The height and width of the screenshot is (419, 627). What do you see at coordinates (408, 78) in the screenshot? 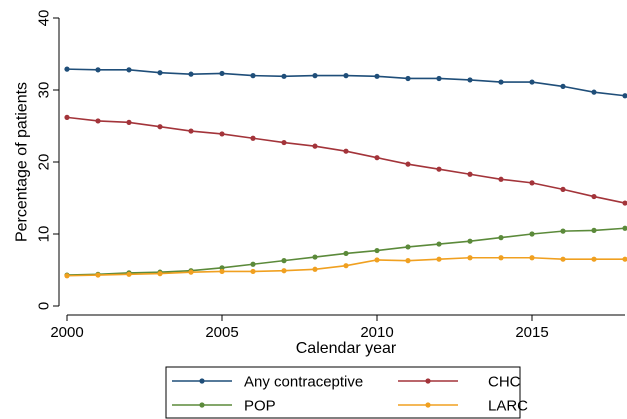
I see `data-point-any-contraceptive-2011` at bounding box center [408, 78].